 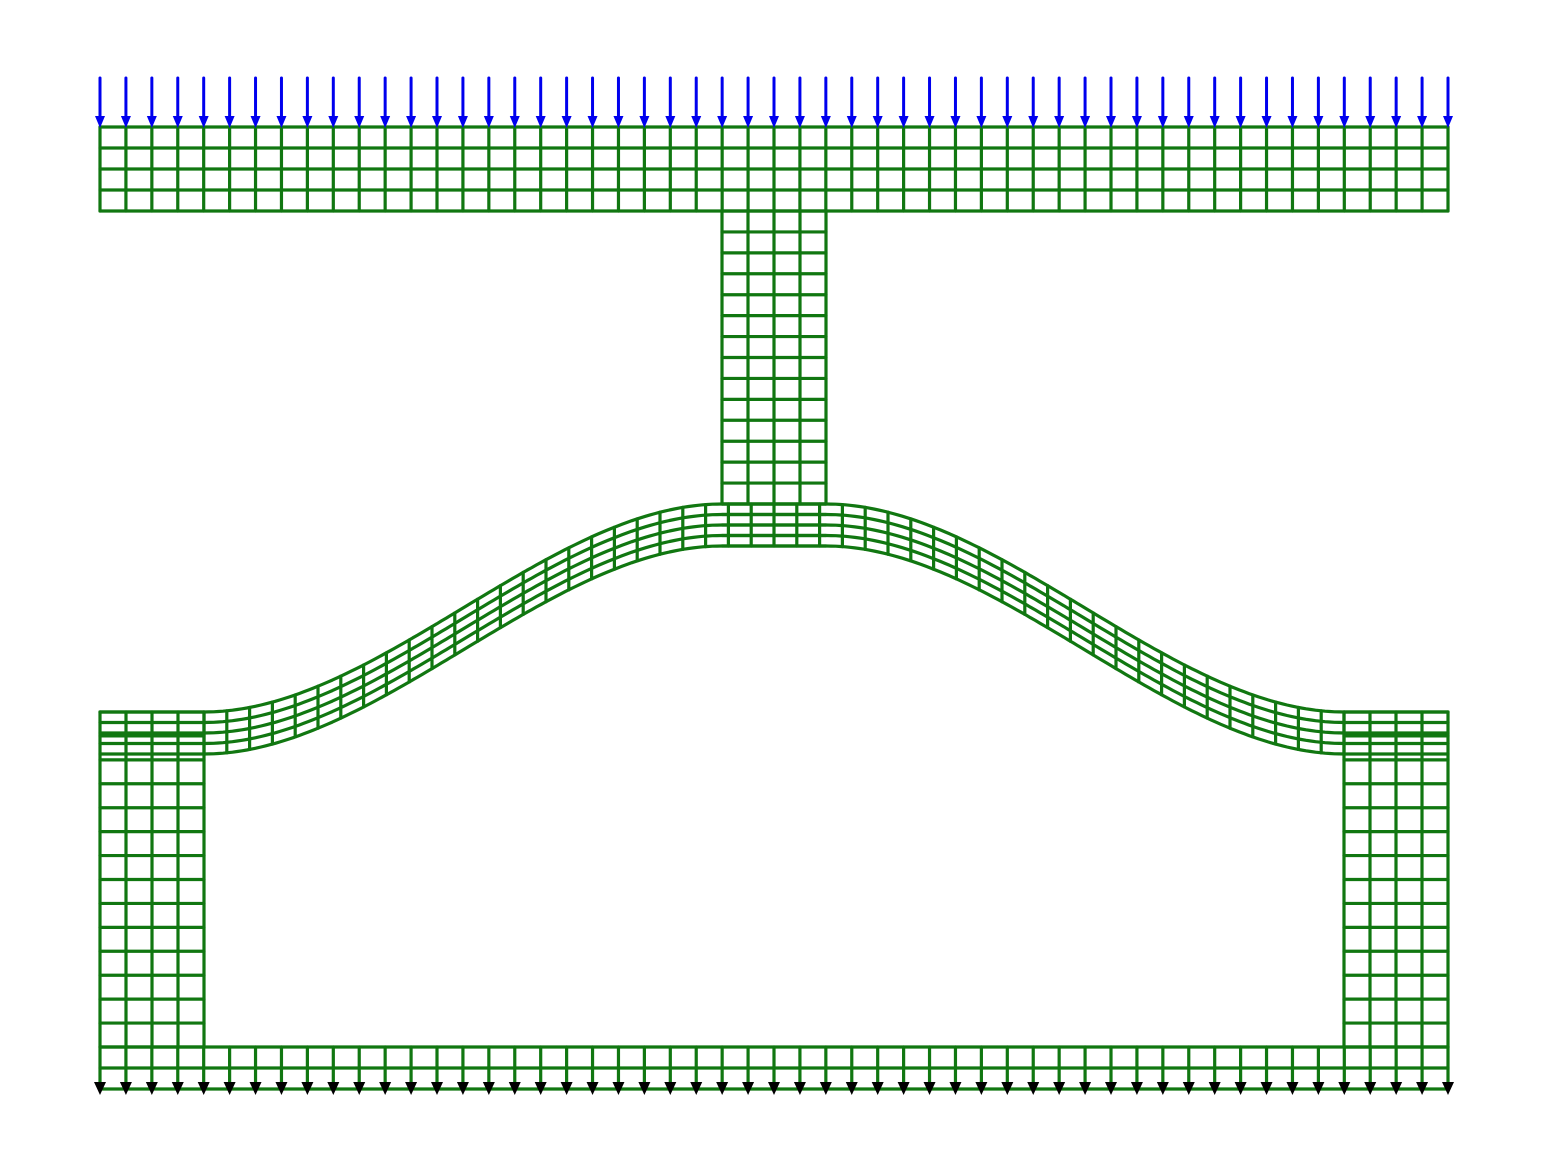 I want to click on left-leg, so click(x=152, y=879).